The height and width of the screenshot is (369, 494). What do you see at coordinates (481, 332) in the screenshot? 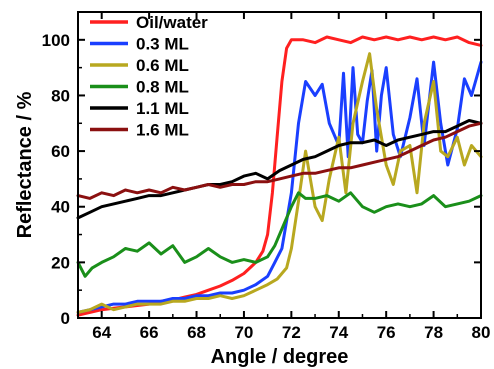
I see `x-tick-label: 80` at bounding box center [481, 332].